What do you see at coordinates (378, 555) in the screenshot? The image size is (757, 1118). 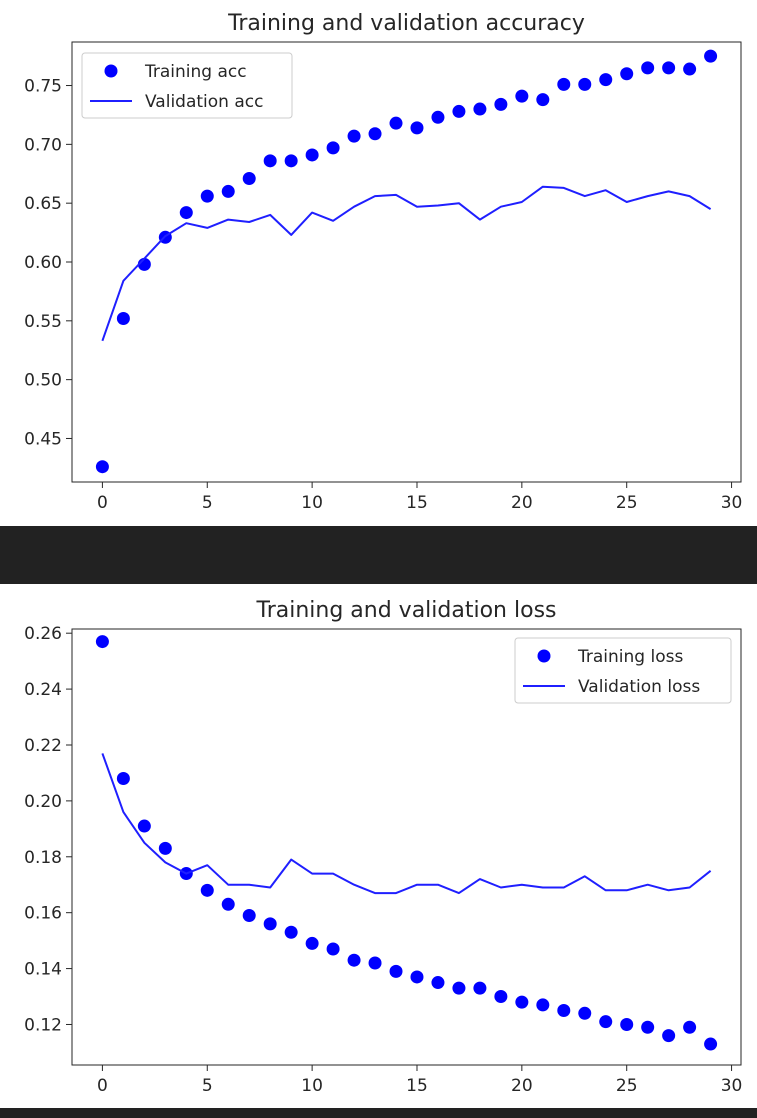 I see `separator-band` at bounding box center [378, 555].